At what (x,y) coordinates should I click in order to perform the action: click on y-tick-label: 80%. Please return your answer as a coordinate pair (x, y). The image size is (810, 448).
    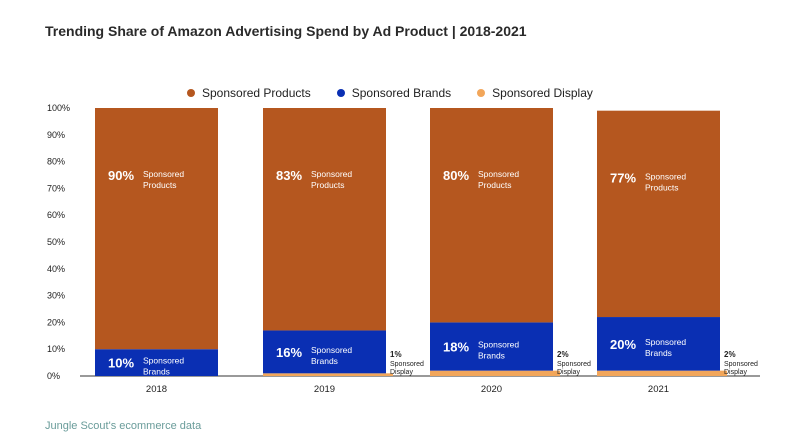
    Looking at the image, I should click on (56, 162).